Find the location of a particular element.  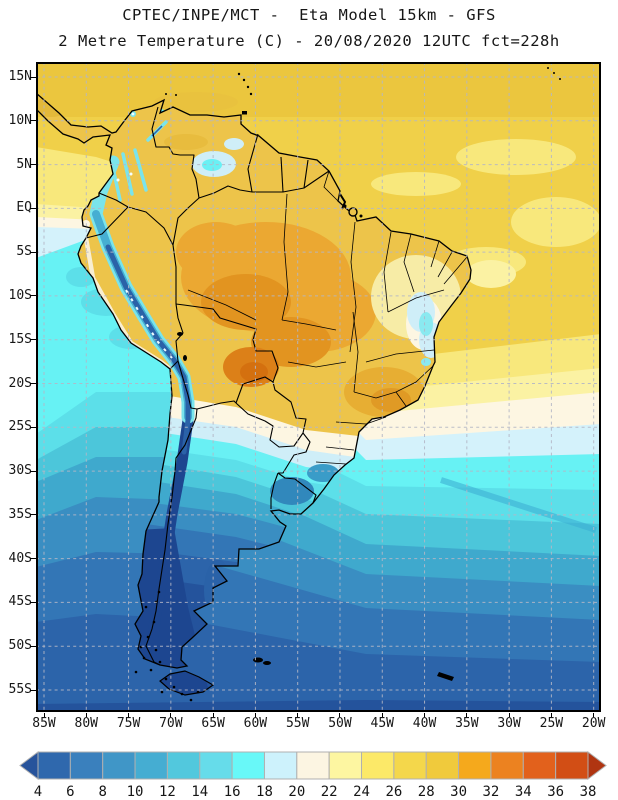

lon-label-50W: 50W is located at coordinates (340, 723).